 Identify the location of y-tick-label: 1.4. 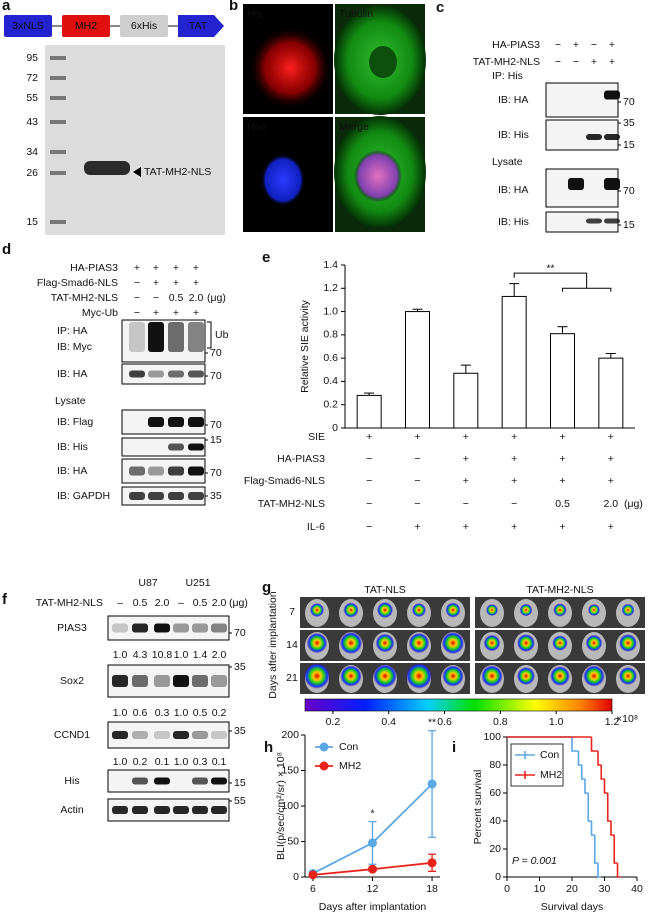
(330, 265).